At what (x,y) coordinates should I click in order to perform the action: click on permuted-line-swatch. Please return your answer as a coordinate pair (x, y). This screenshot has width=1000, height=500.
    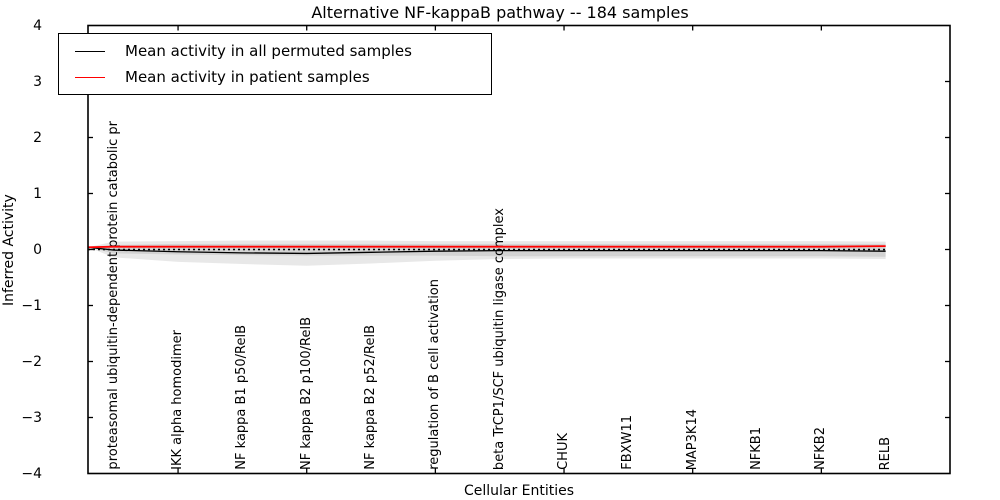
    Looking at the image, I should click on (90, 51).